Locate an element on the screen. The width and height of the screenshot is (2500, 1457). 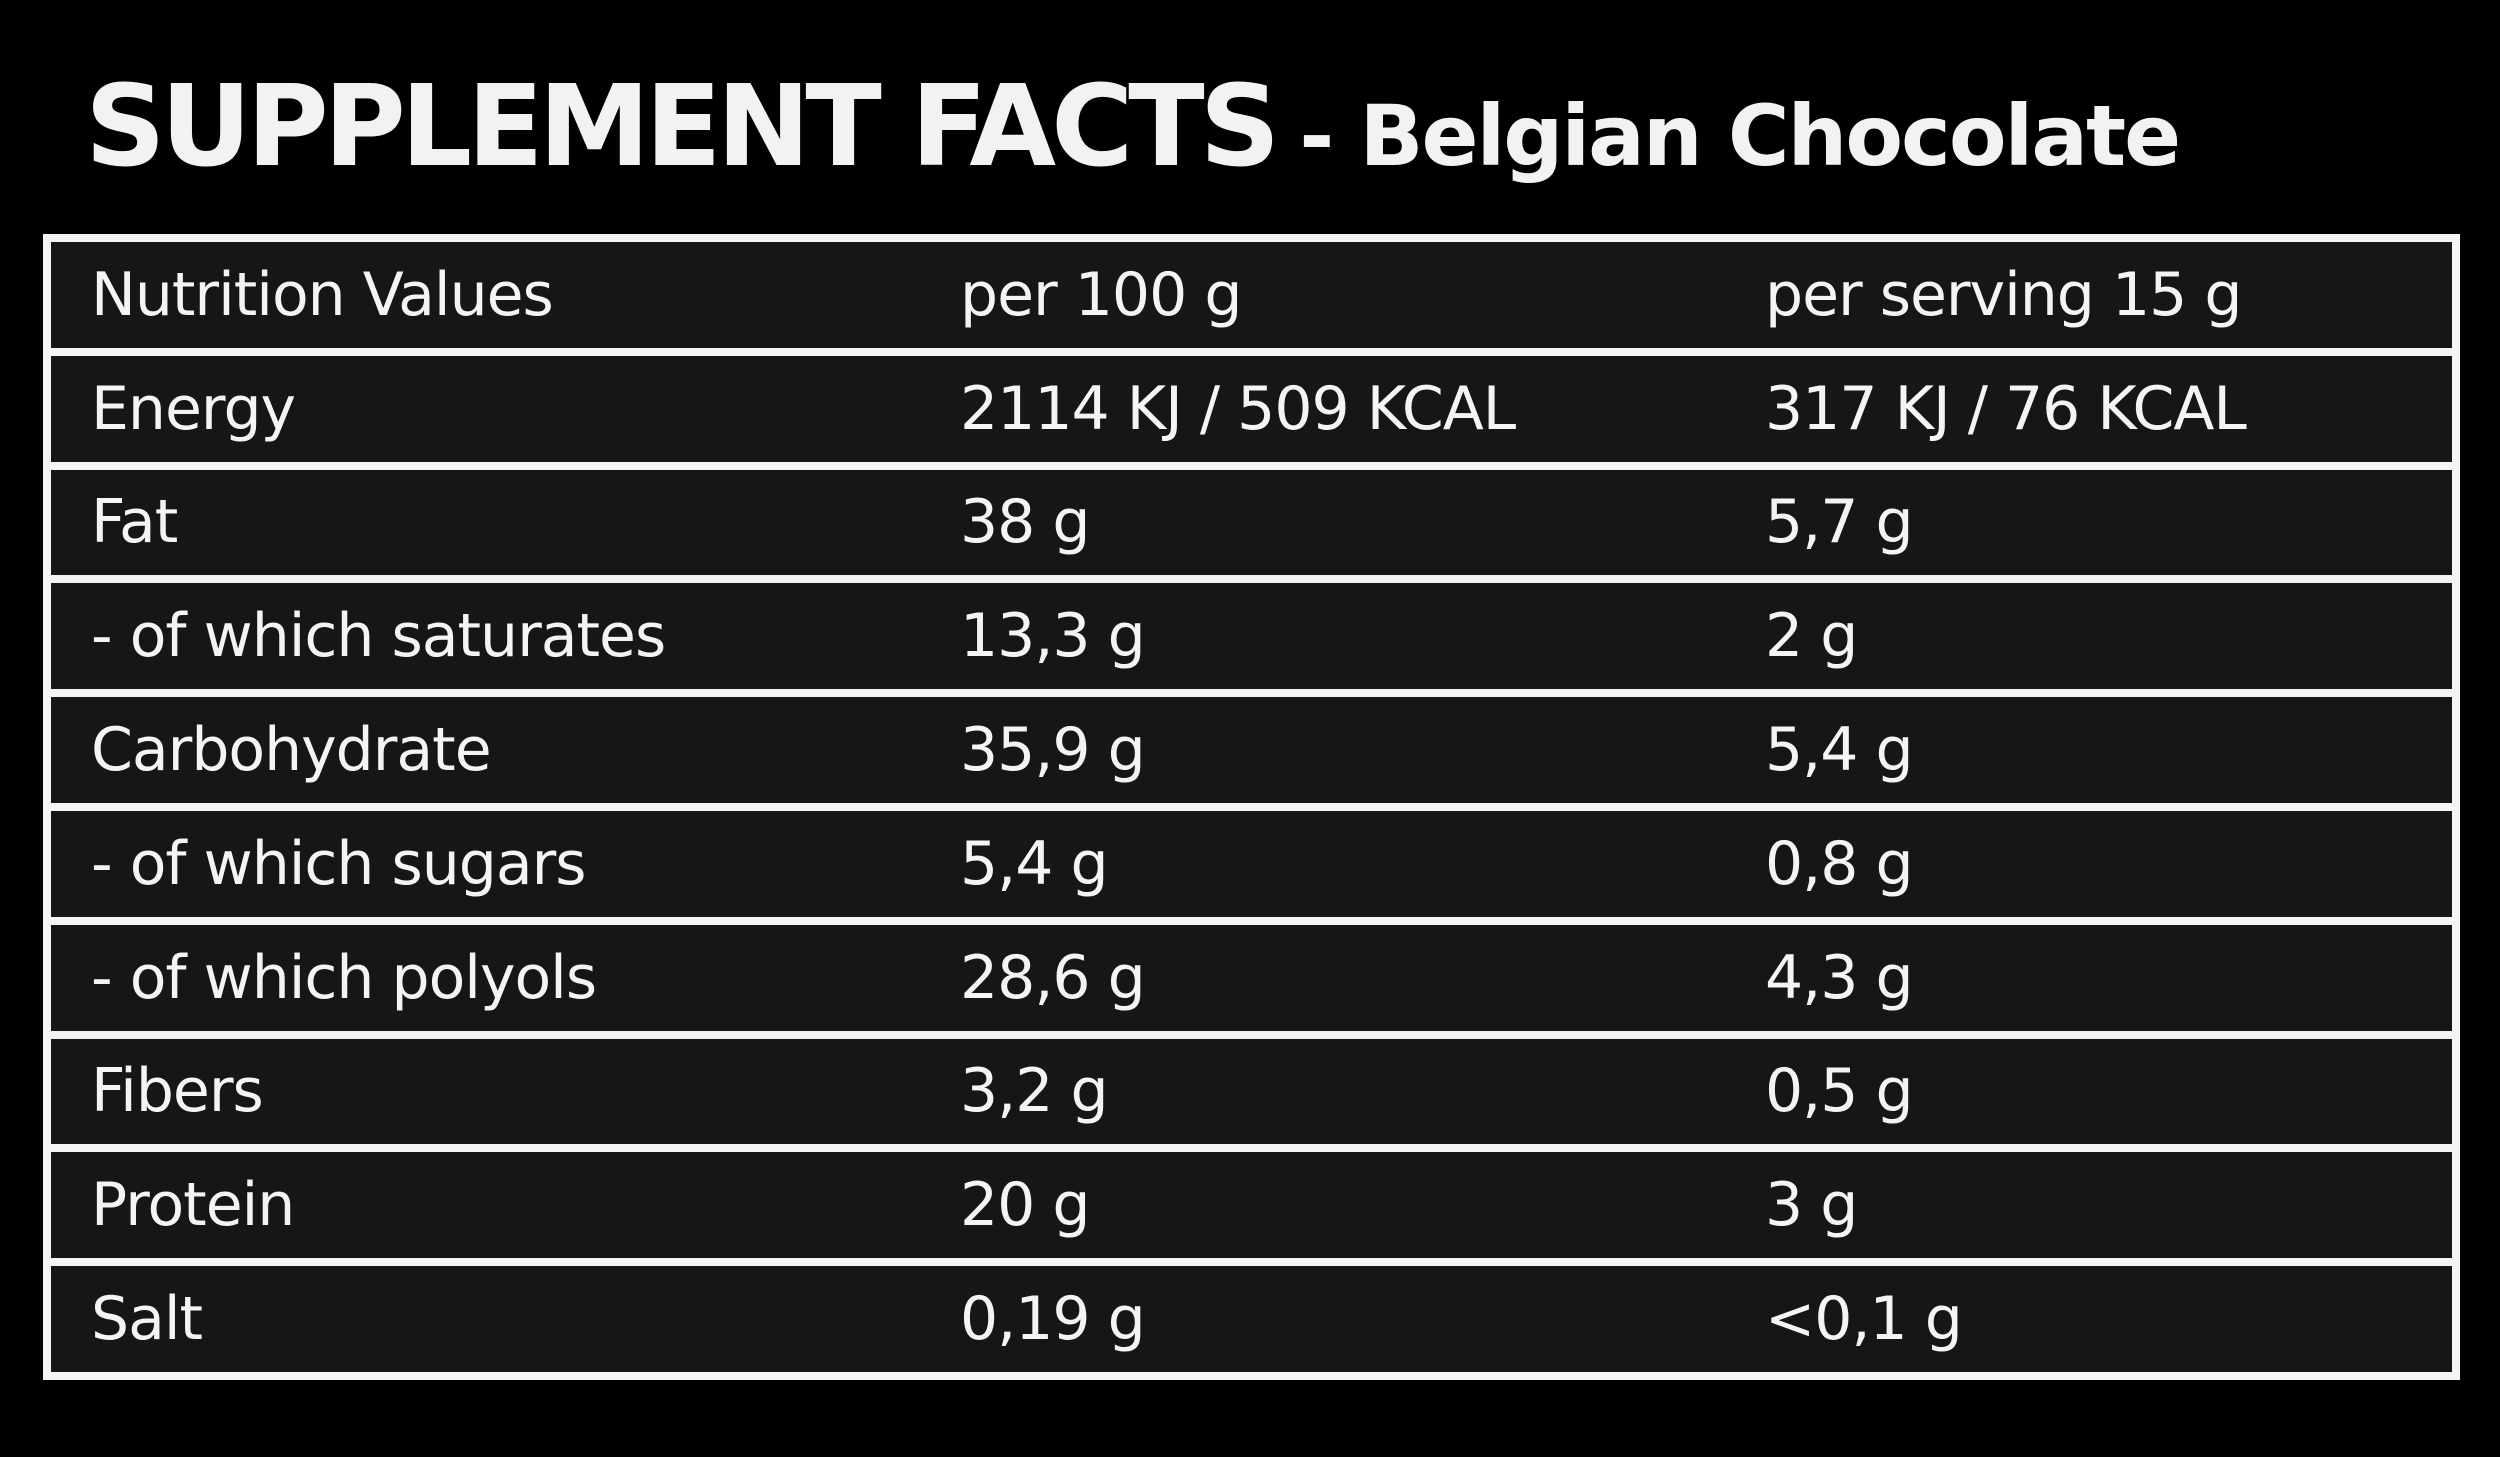
table-cell: 20 g is located at coordinates (1025, 1205).